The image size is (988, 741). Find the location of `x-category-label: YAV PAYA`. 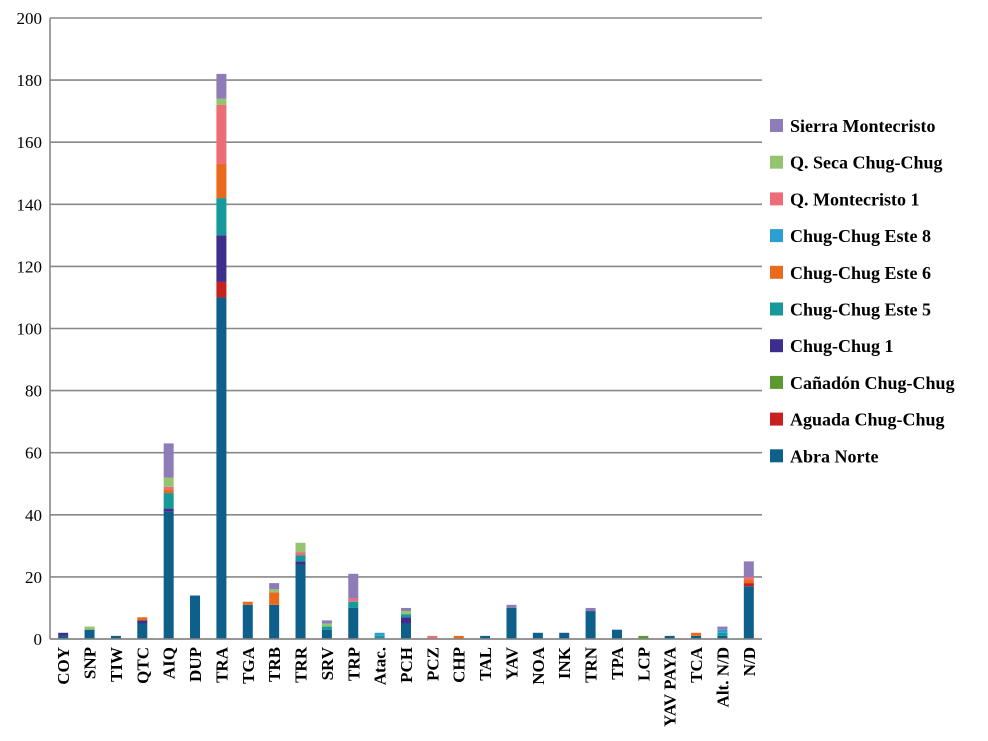

x-category-label: YAV PAYA is located at coordinates (670, 686).